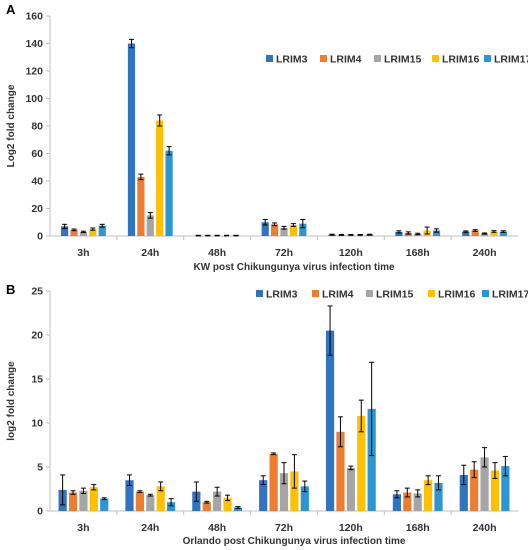 The image size is (528, 550). Describe the element at coordinates (340, 471) in the screenshot. I see `bar-lrim4-120h` at that location.